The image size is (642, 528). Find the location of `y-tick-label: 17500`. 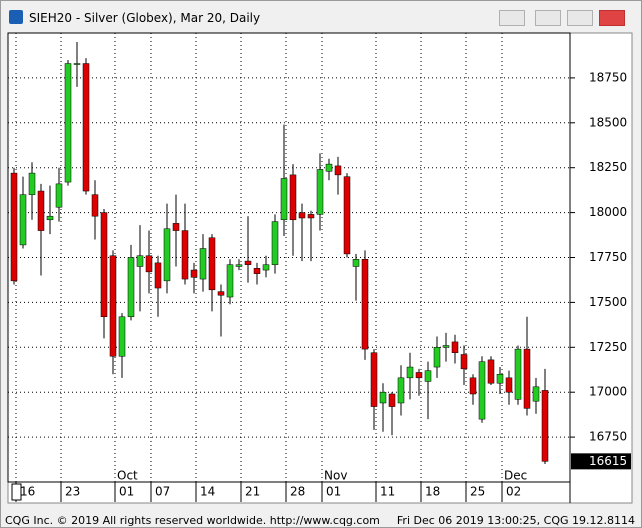

y-tick-label: 17500 is located at coordinates (608, 302).